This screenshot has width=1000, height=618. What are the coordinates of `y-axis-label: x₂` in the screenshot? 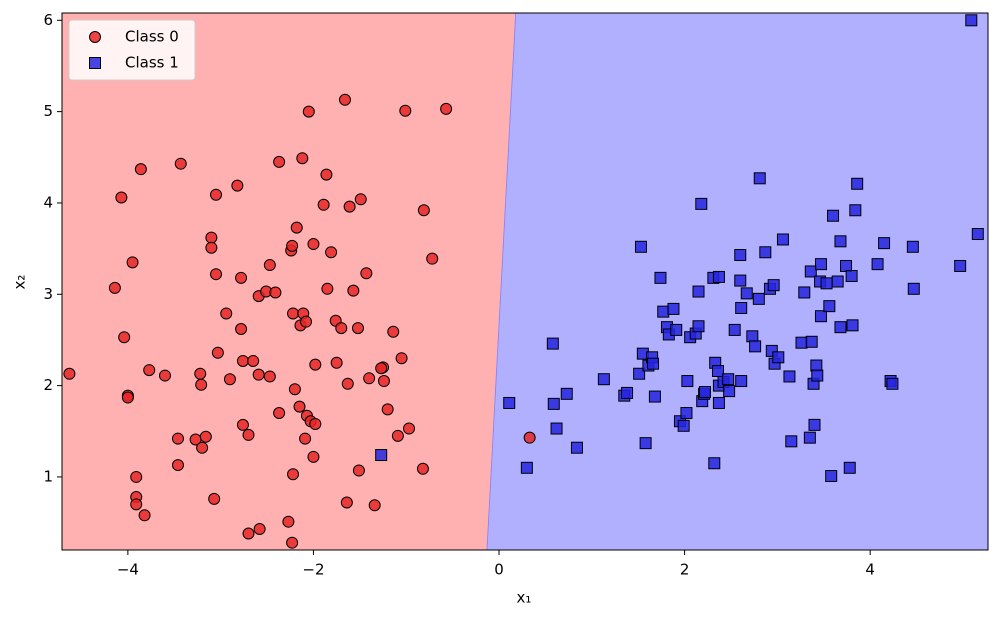 It's located at (20, 282).